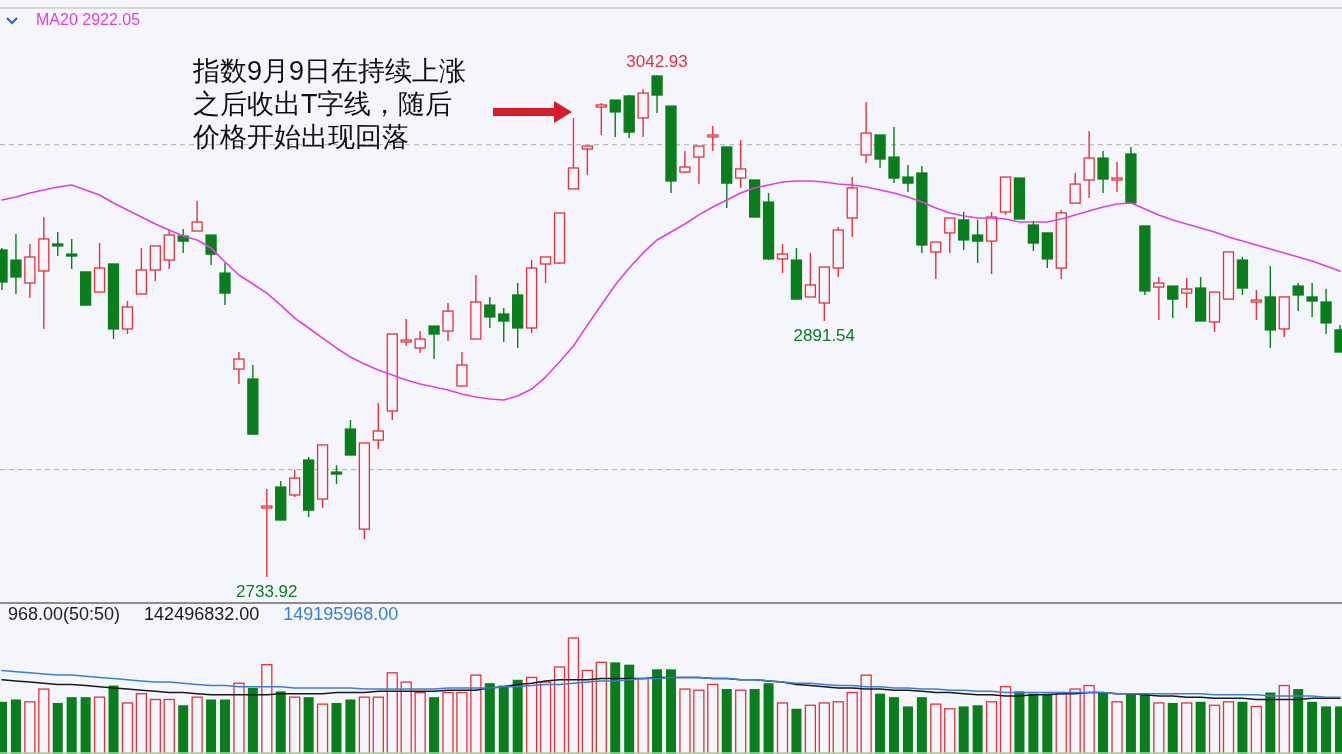  I want to click on text: 149195968.00, so click(341, 614).